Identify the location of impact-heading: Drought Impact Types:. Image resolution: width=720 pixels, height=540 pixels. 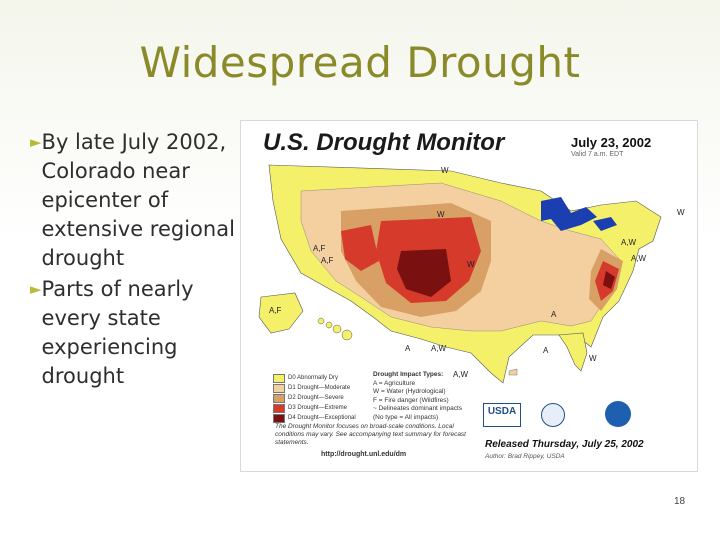
(408, 374).